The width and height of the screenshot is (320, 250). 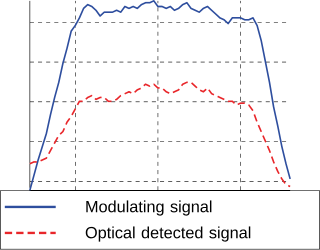 I want to click on legend-label: Optical detected signal, so click(x=168, y=234).